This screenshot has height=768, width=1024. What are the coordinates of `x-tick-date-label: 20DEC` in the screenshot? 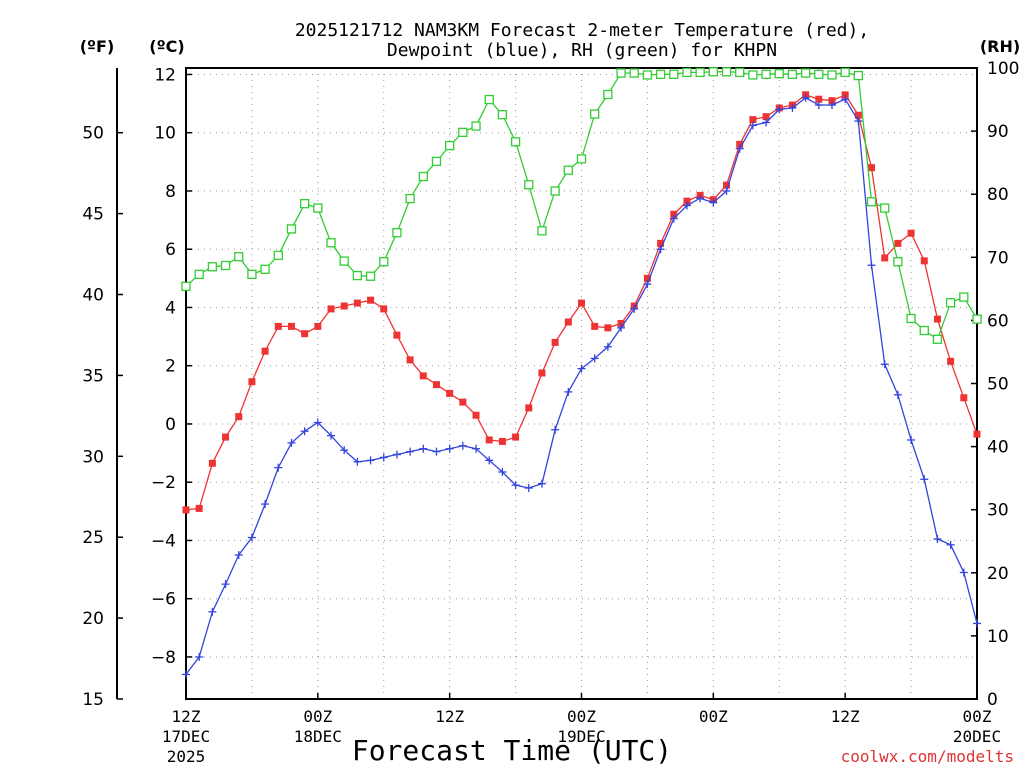 It's located at (977, 736).